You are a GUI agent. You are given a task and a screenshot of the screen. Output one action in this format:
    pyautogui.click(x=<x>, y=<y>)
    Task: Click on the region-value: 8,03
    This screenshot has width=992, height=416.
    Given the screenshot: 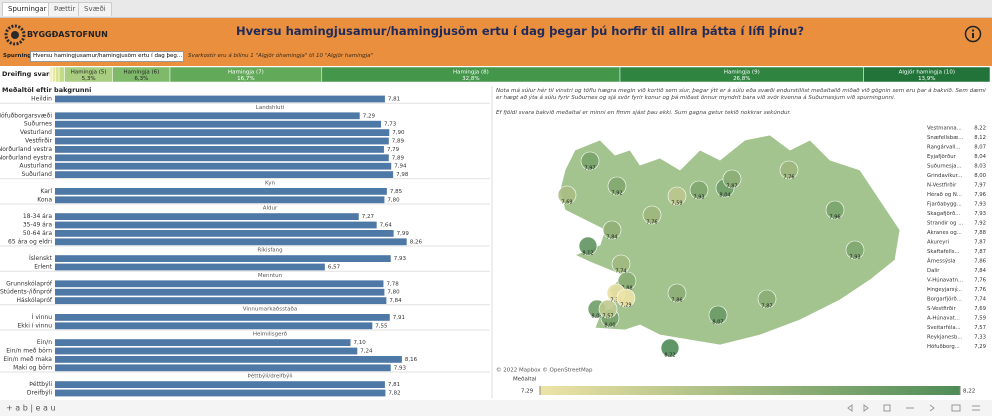 What is the action you would take?
    pyautogui.click(x=980, y=167)
    